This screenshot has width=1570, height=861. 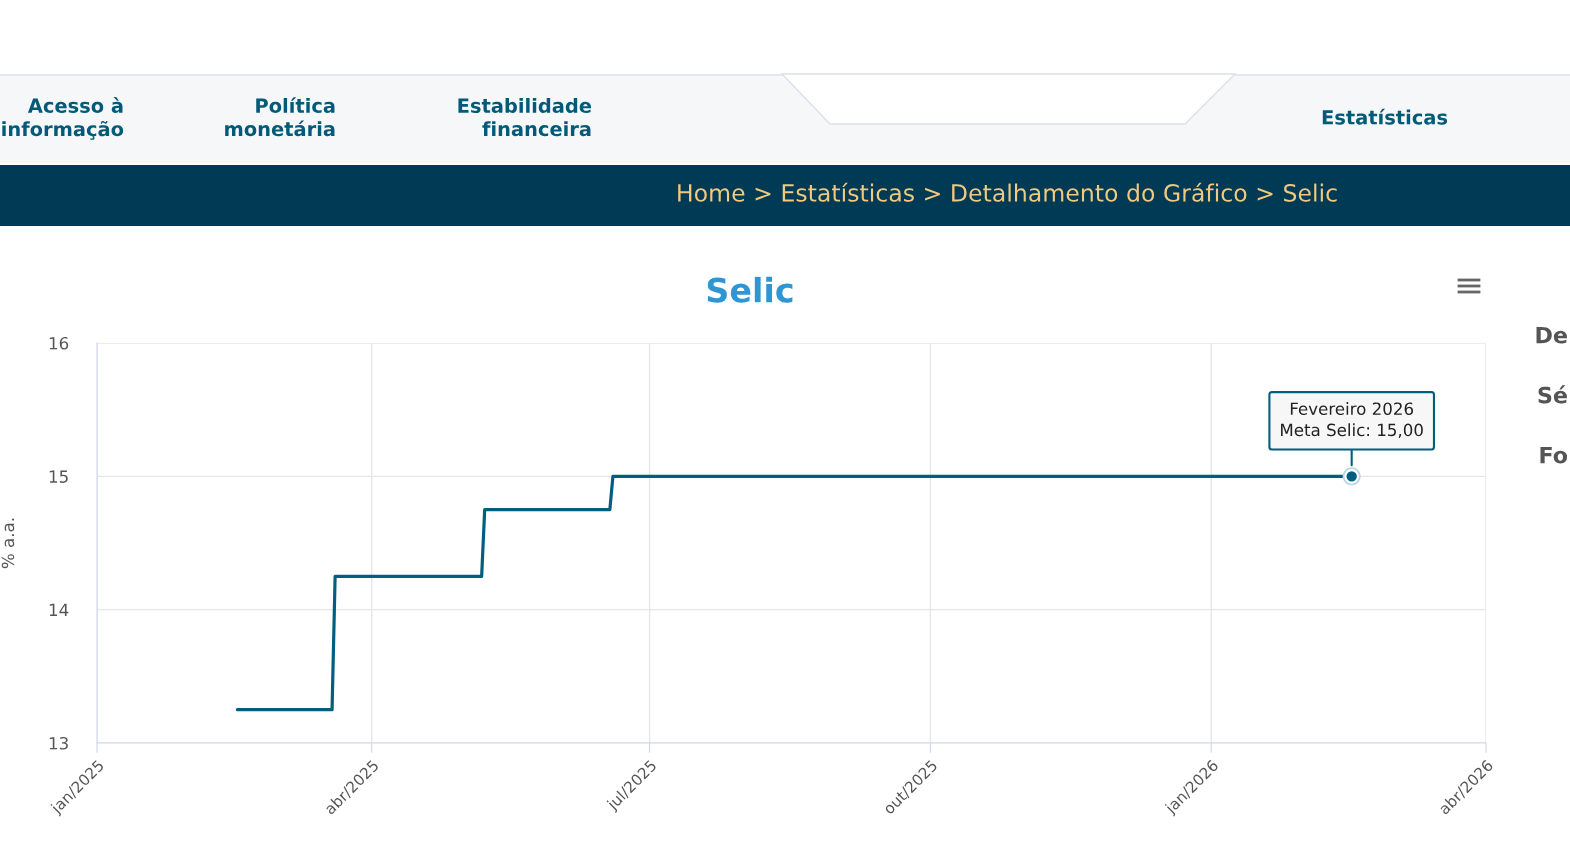 I want to click on chart-title: Selic, so click(x=750, y=289).